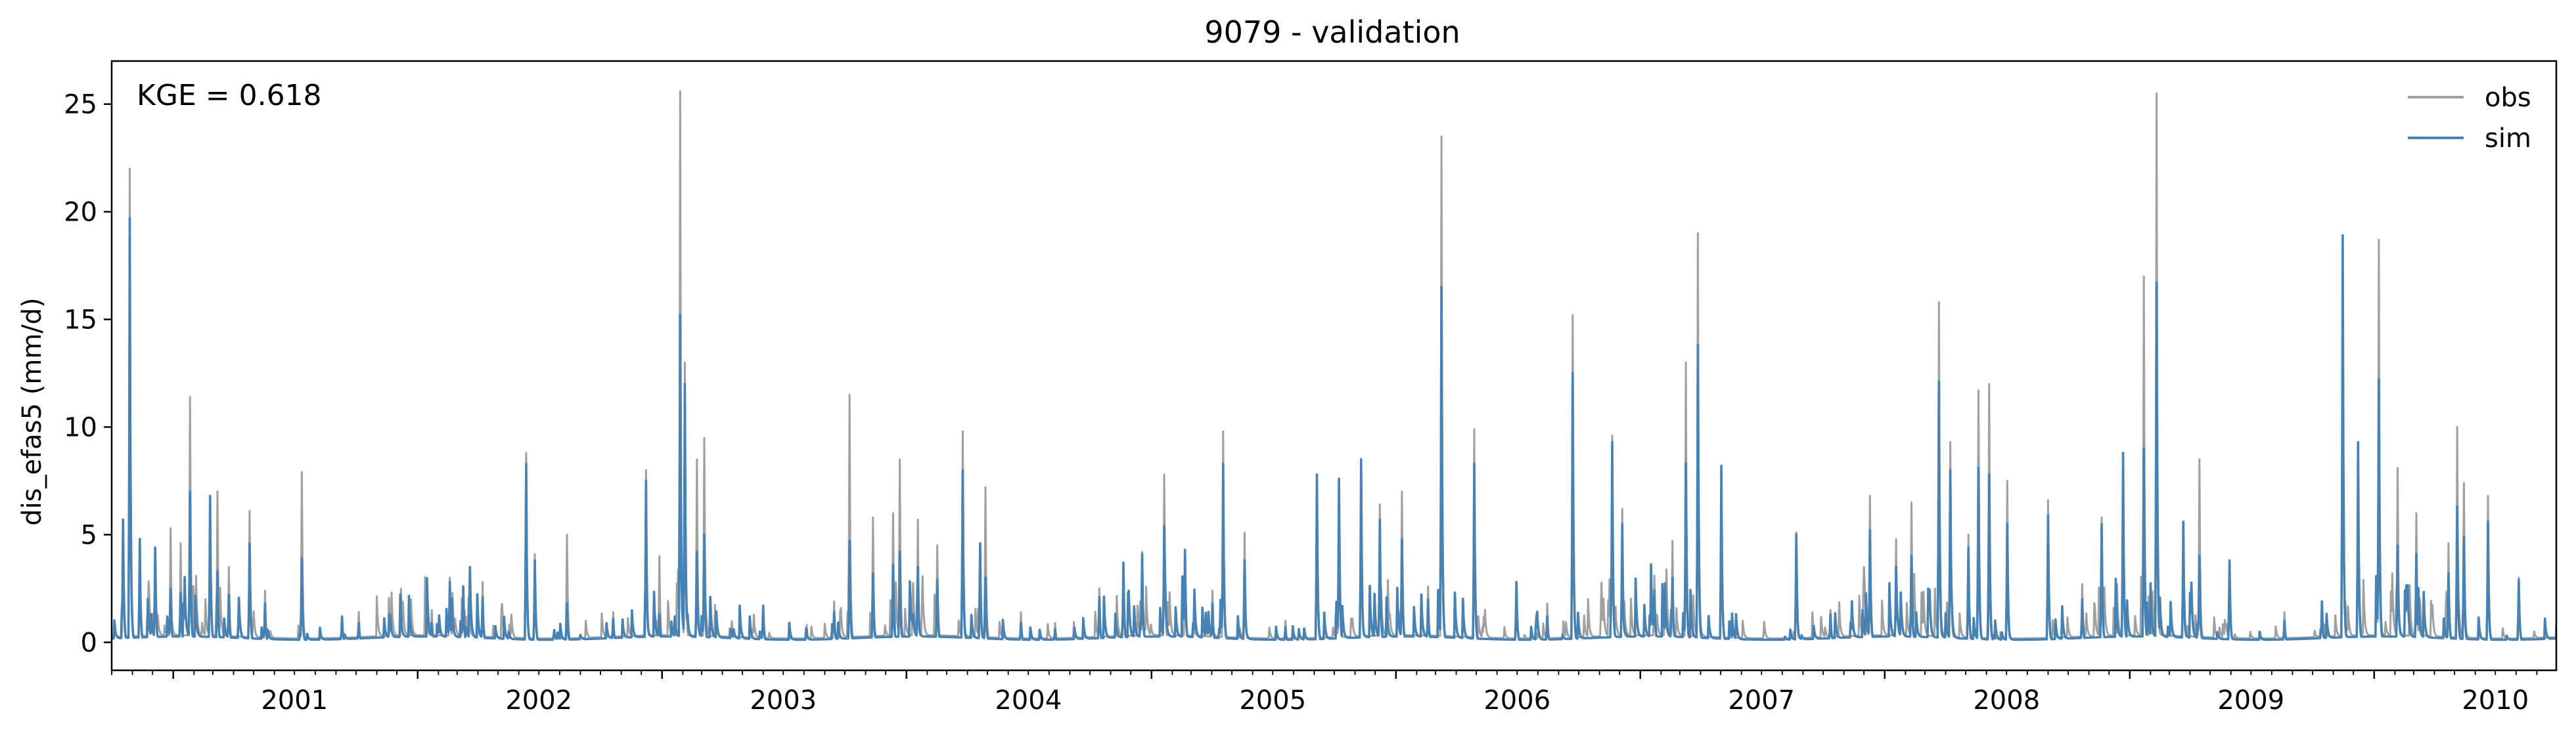  I want to click on legend: obs sim, so click(2469, 118).